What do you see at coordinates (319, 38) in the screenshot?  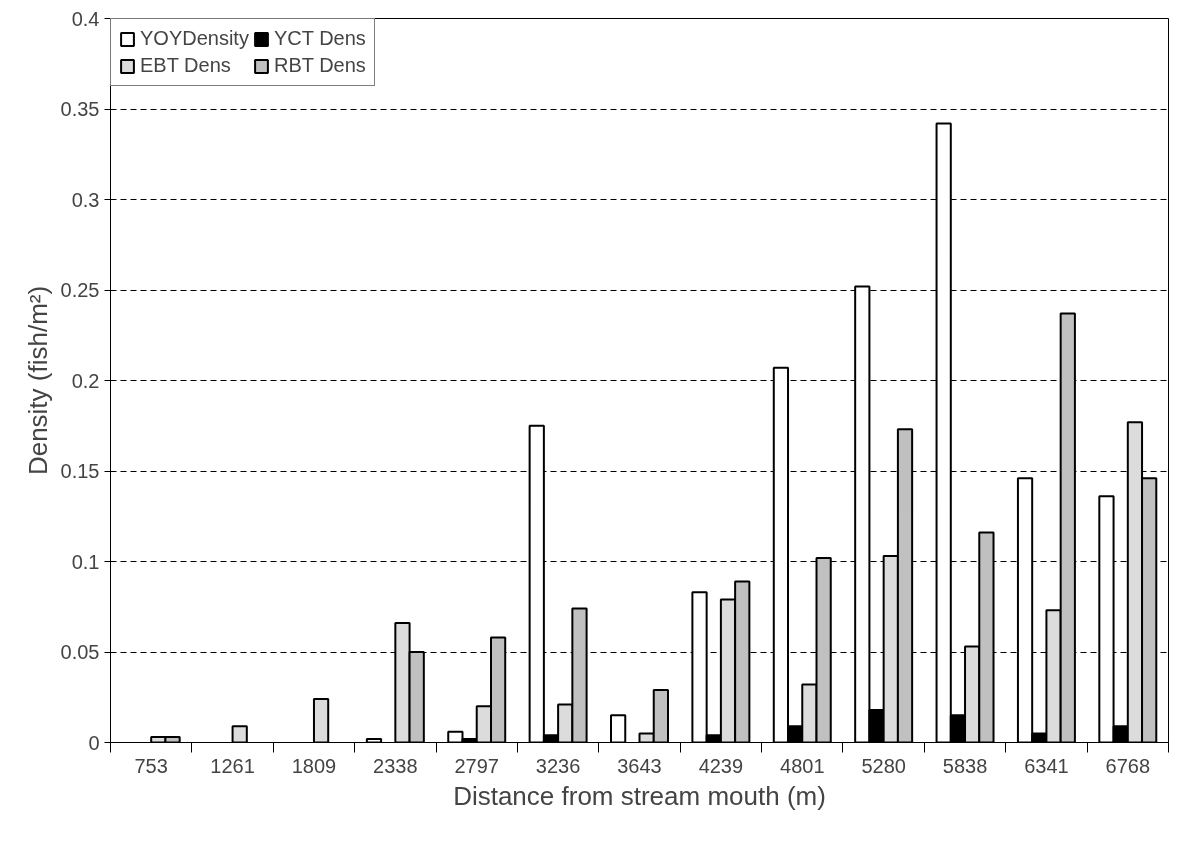 I see `legend-label: YCT Dens` at bounding box center [319, 38].